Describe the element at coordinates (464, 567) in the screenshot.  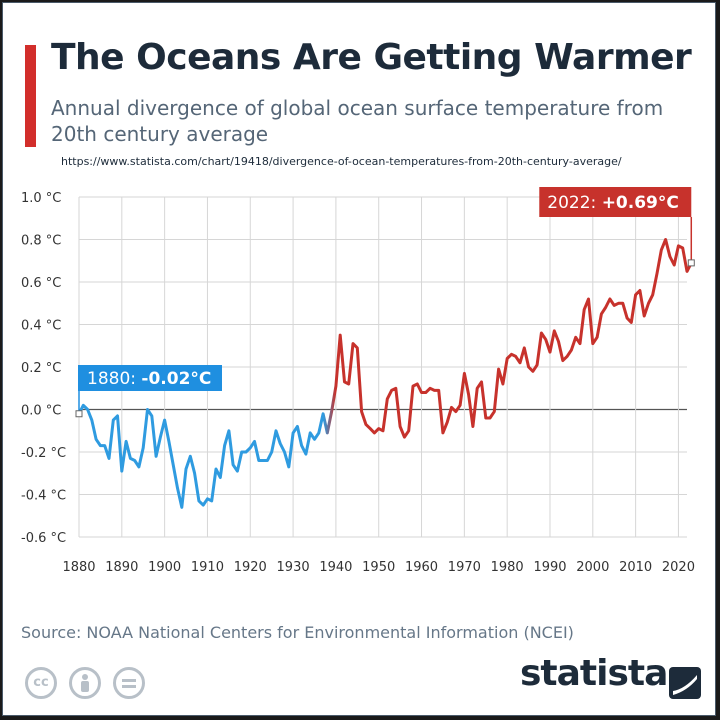
I see `x-tick-label: 1970` at that location.